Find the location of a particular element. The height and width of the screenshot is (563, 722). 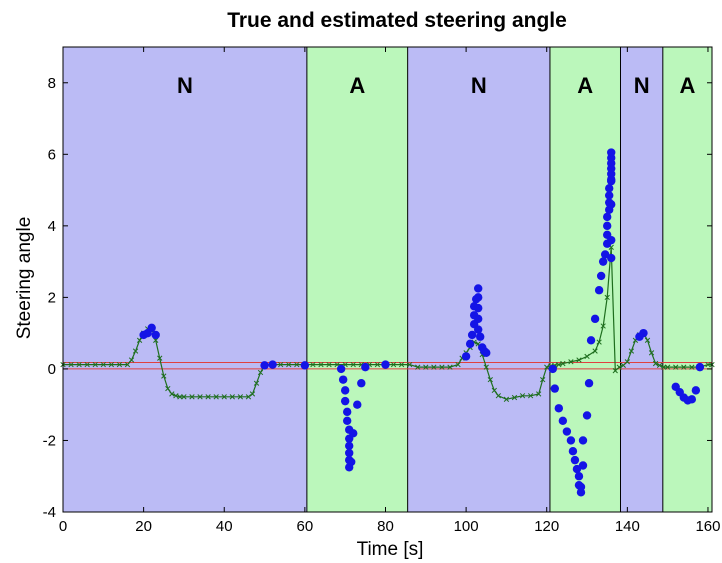

region-label-3: A is located at coordinates (585, 85).